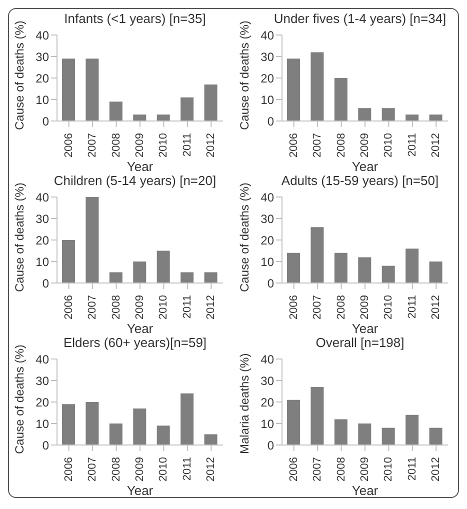 The image size is (467, 509). I want to click on y-axis-title: Malaria deaths (%), so click(244, 403).